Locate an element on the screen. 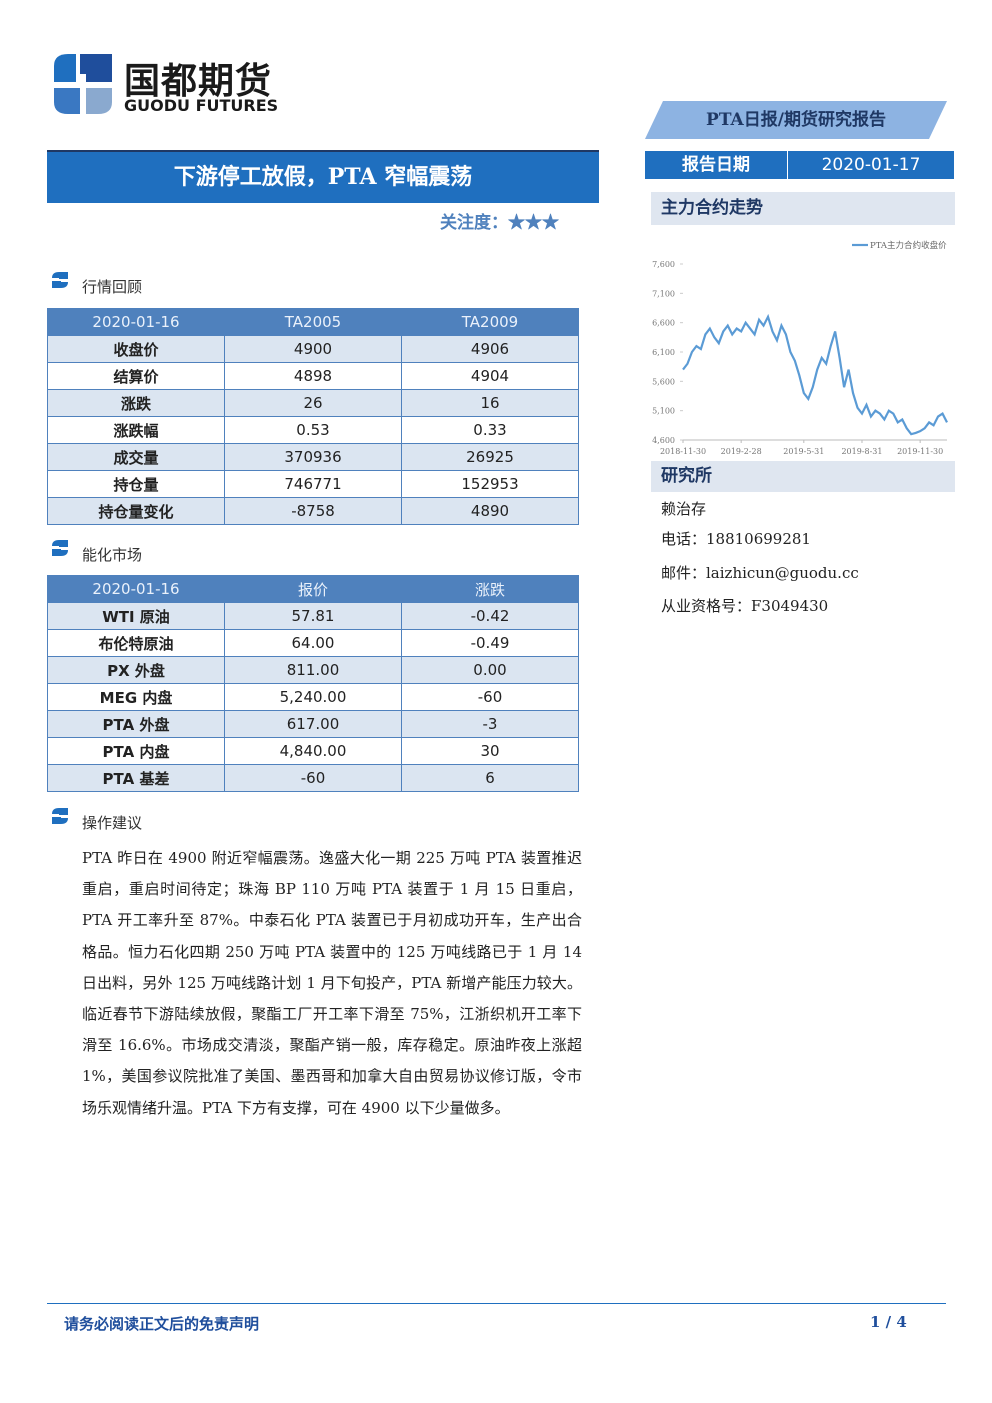  table-row: 持仓量 746771 152953 is located at coordinates (313, 484).